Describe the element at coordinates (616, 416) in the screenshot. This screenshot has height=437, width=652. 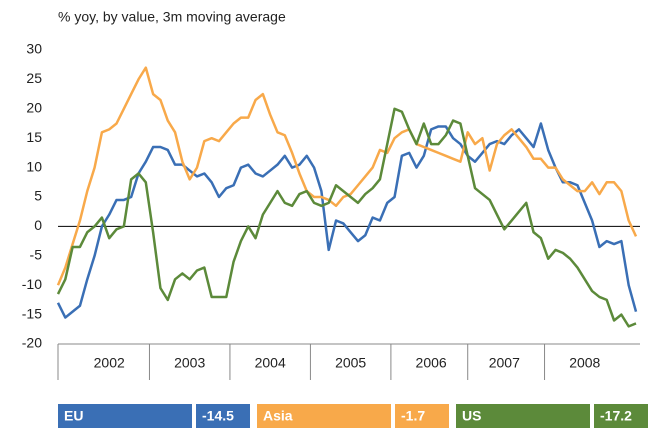
I see `legend-value: -17.2` at that location.